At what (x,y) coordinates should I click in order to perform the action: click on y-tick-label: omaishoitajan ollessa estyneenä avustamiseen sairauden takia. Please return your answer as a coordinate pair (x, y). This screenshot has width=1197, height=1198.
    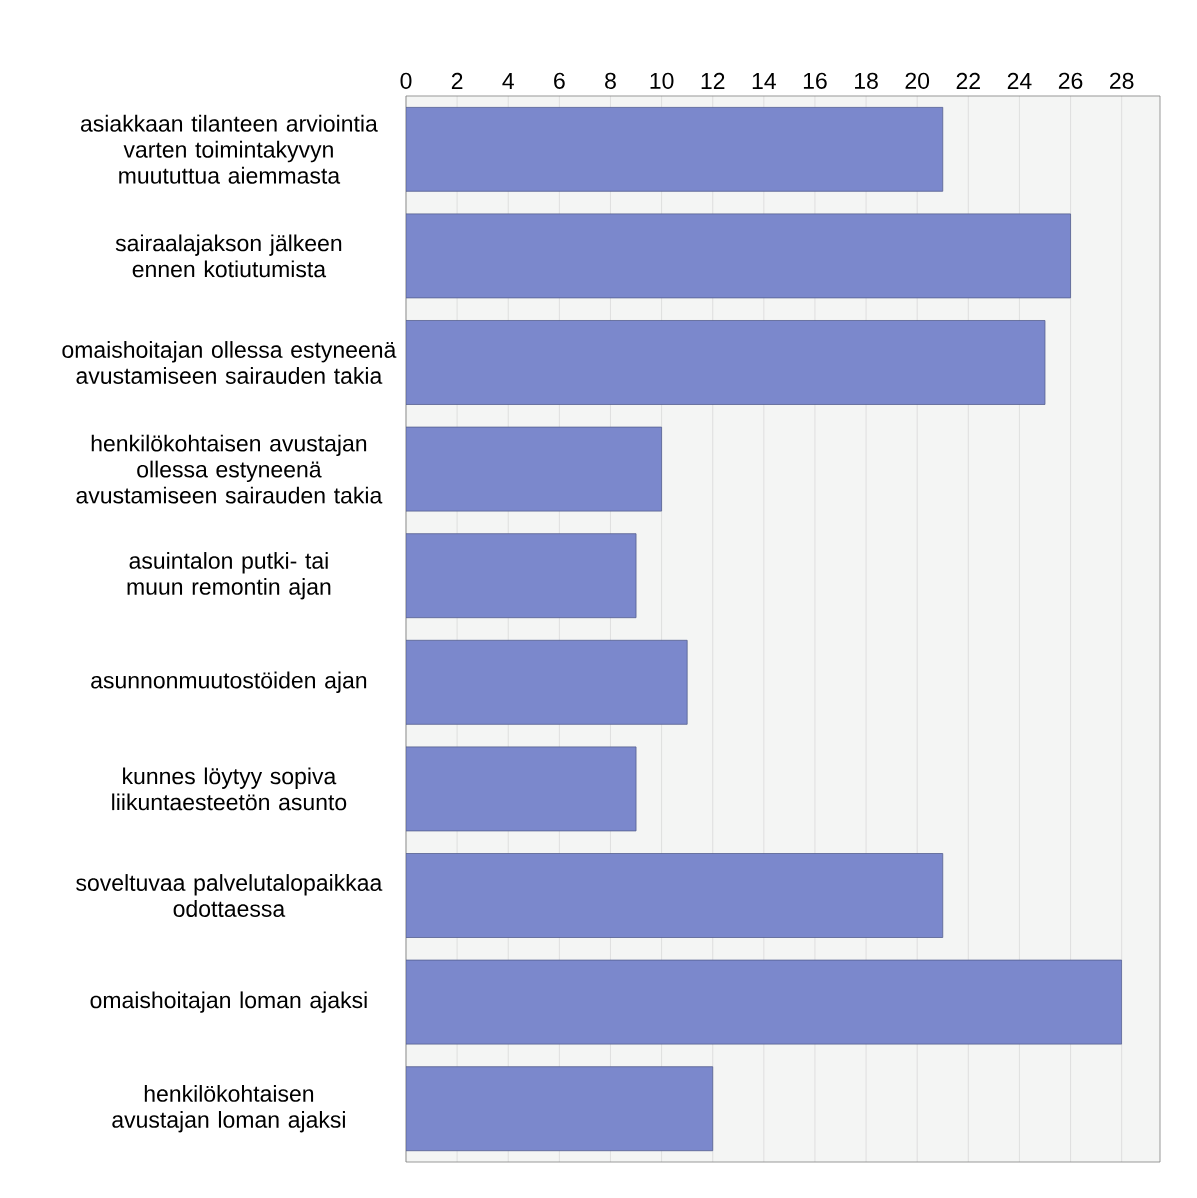
    Looking at the image, I should click on (229, 362).